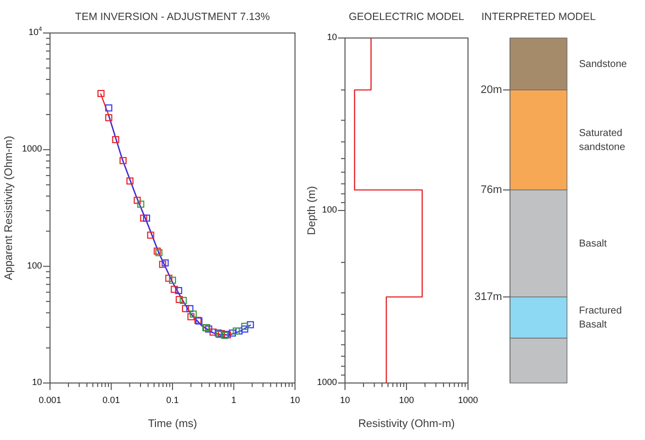  Describe the element at coordinates (491, 190) in the screenshot. I see `y-tick-label: 76m` at that location.